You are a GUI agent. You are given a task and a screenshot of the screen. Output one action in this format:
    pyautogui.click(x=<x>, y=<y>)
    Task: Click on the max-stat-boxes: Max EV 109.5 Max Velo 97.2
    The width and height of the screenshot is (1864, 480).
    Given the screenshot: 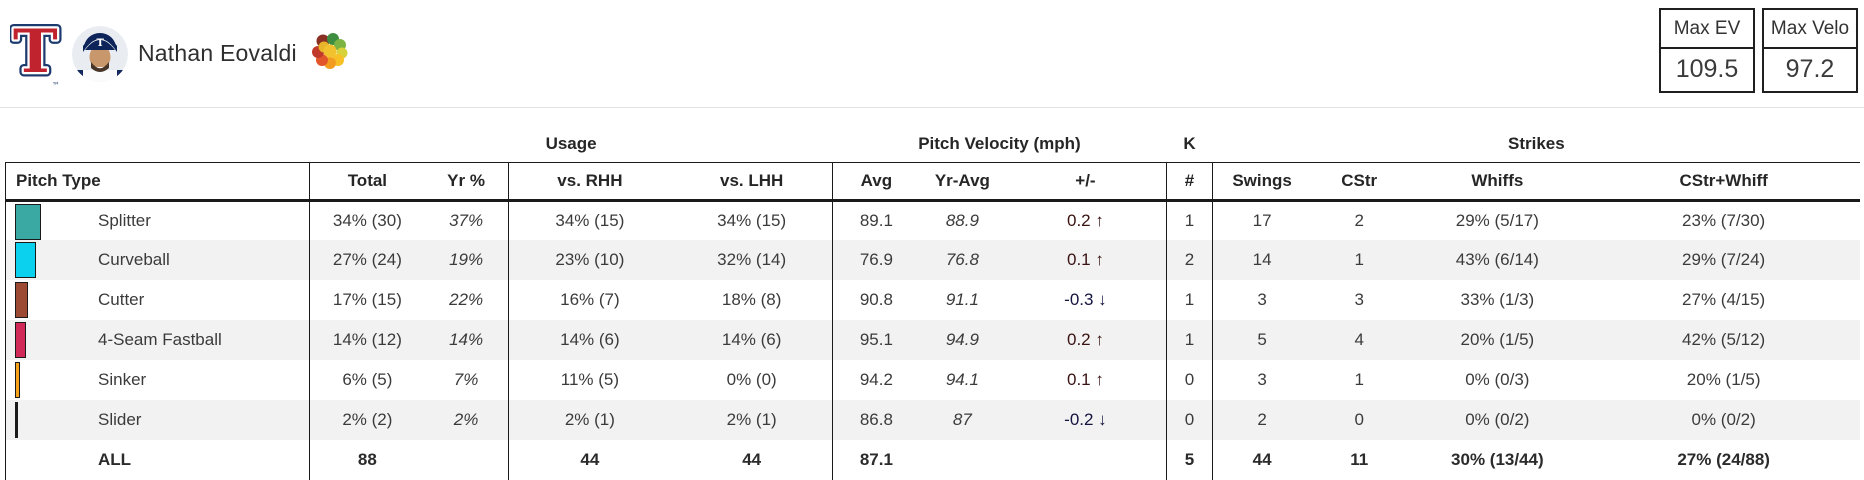 What is the action you would take?
    pyautogui.click(x=1758, y=50)
    